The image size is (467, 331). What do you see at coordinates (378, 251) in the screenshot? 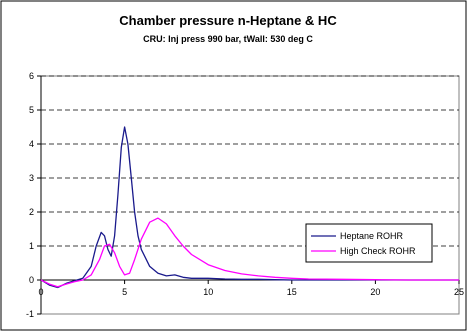
I see `legend-label-high-check: High Check ROHR` at bounding box center [378, 251].